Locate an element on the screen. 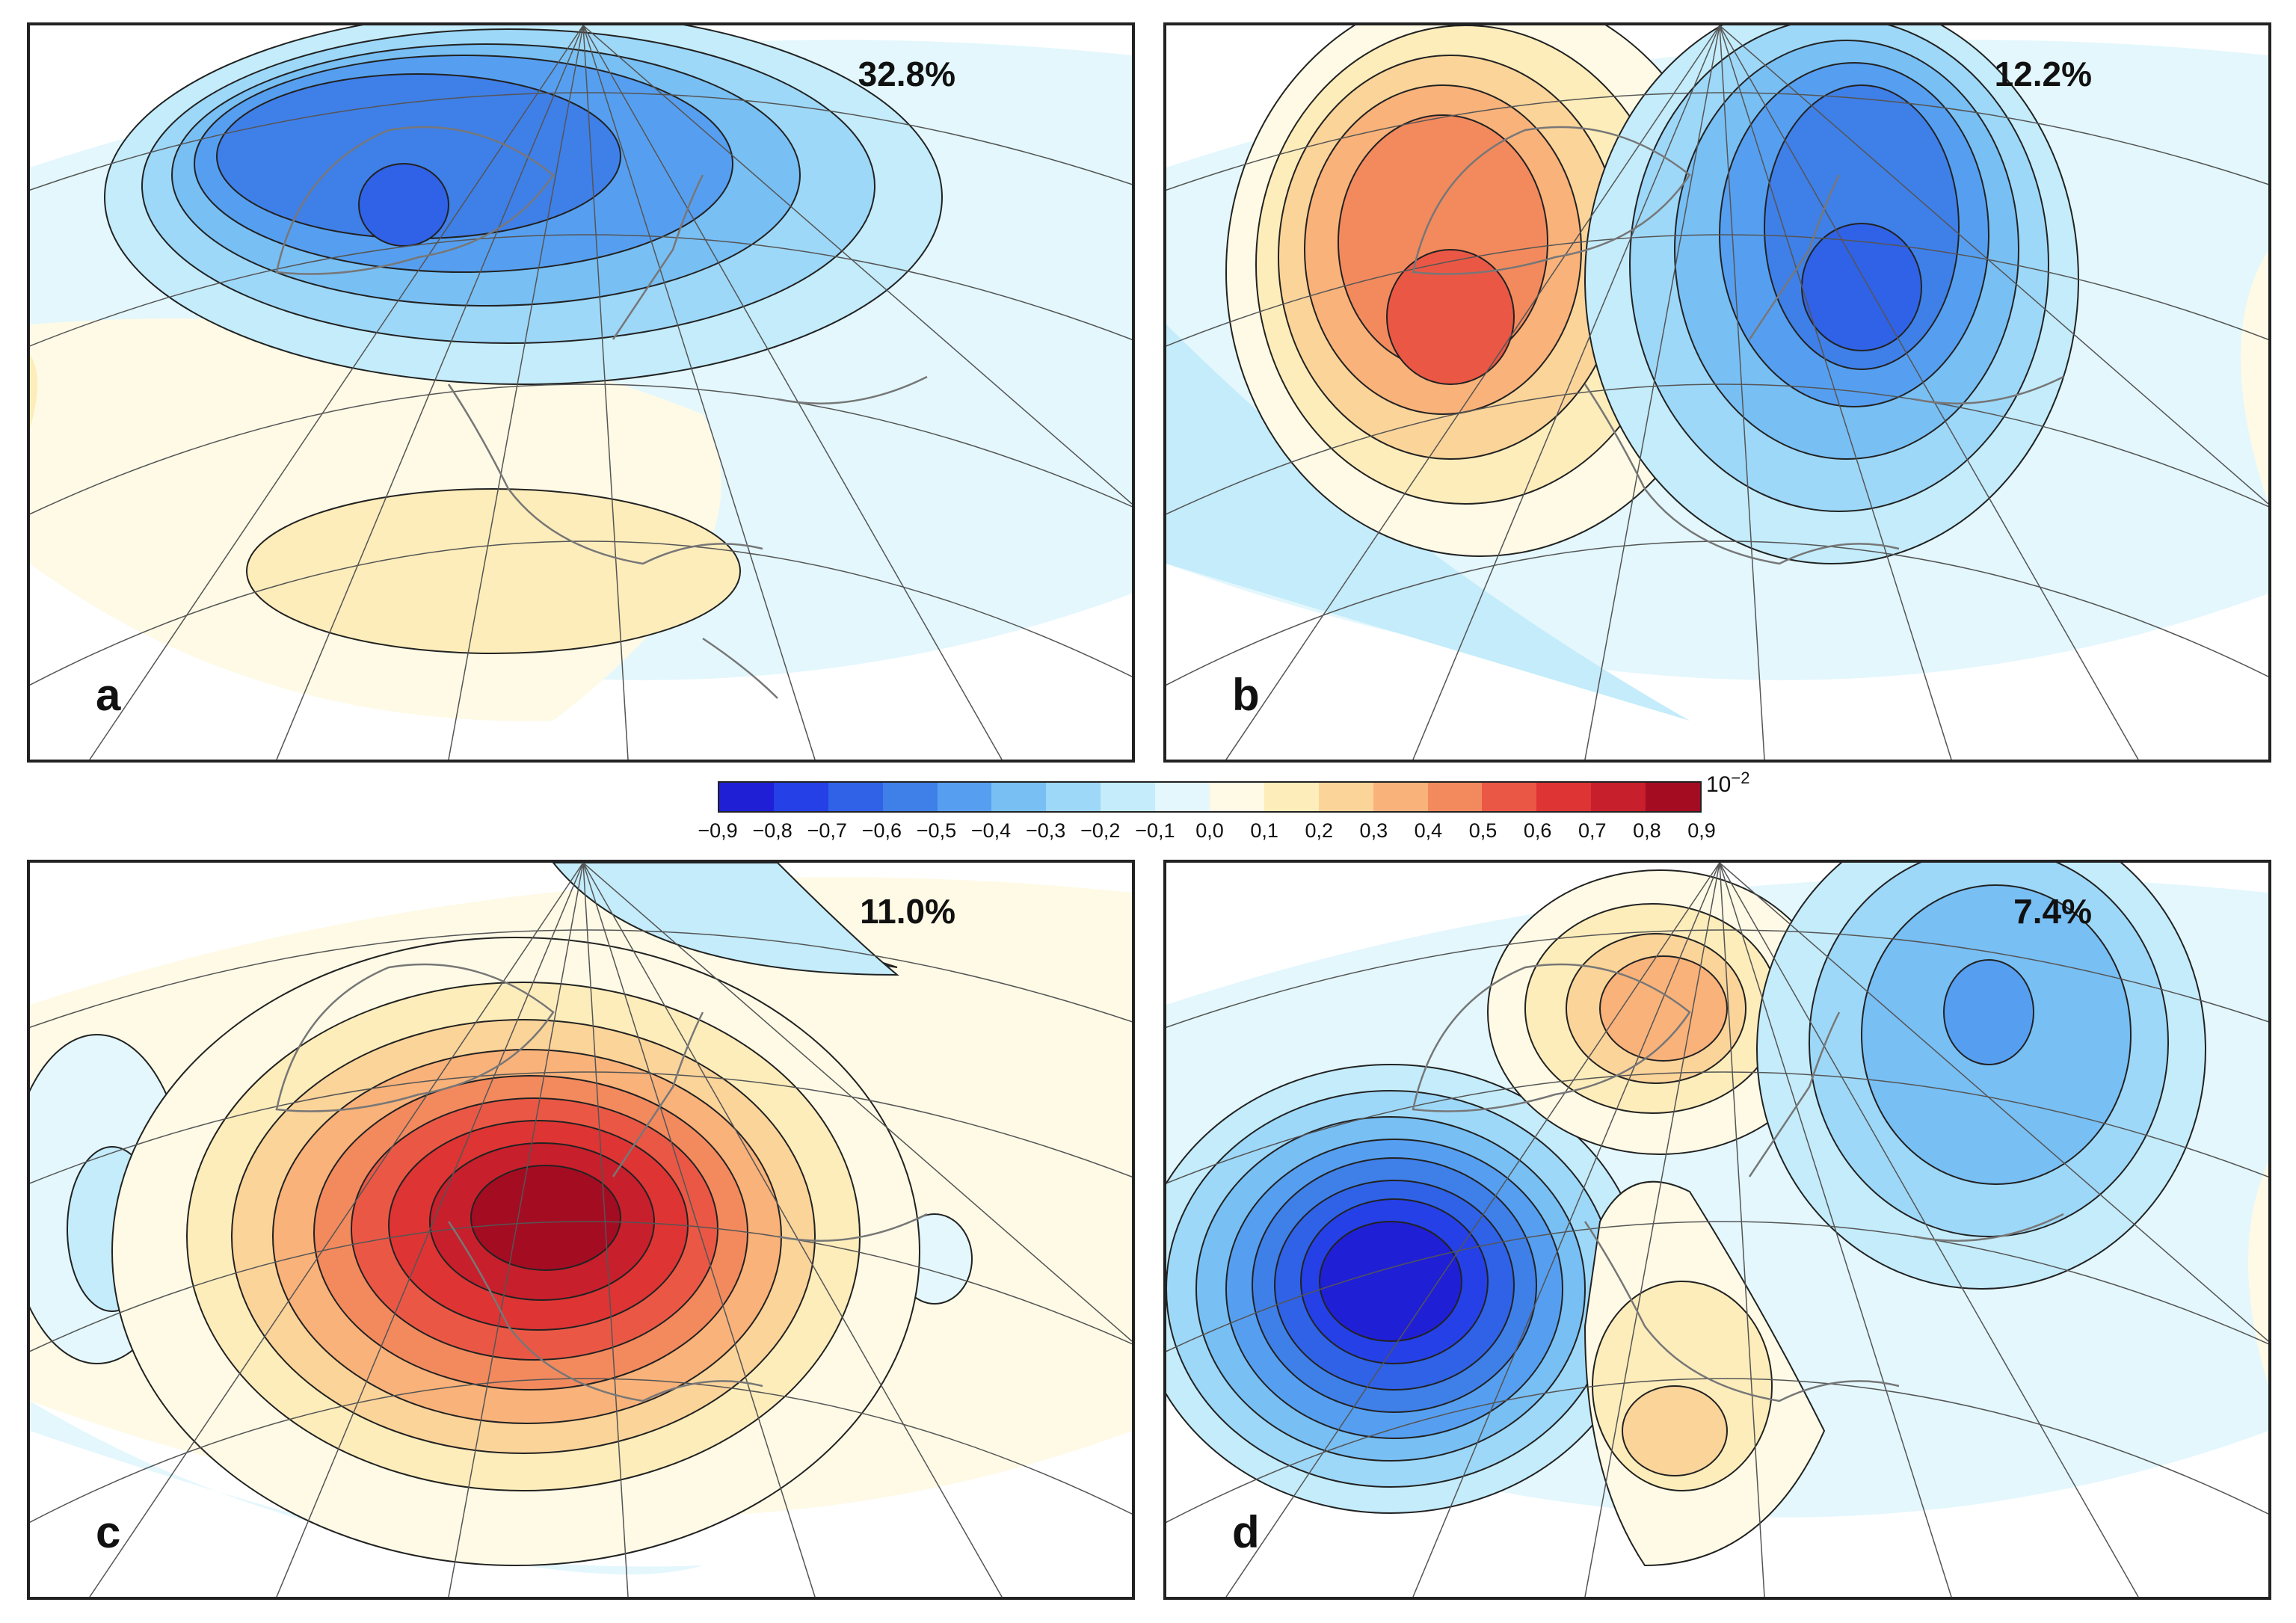 This screenshot has height=1623, width=2296. colorbar-tick-label: 0,6 is located at coordinates (1537, 830).